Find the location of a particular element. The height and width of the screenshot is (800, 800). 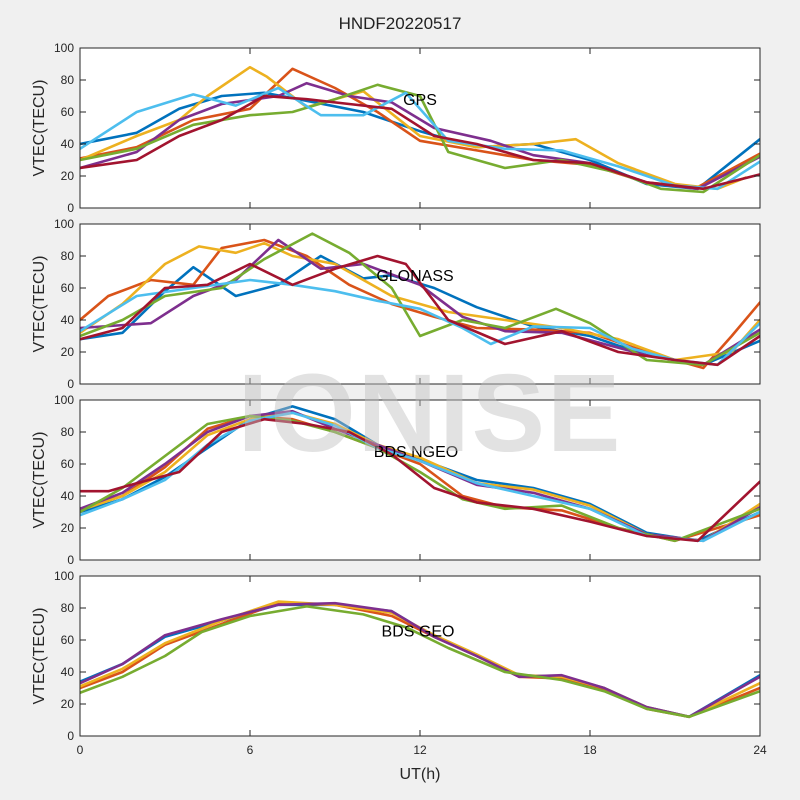

x-tick-label: 24 is located at coordinates (760, 750).